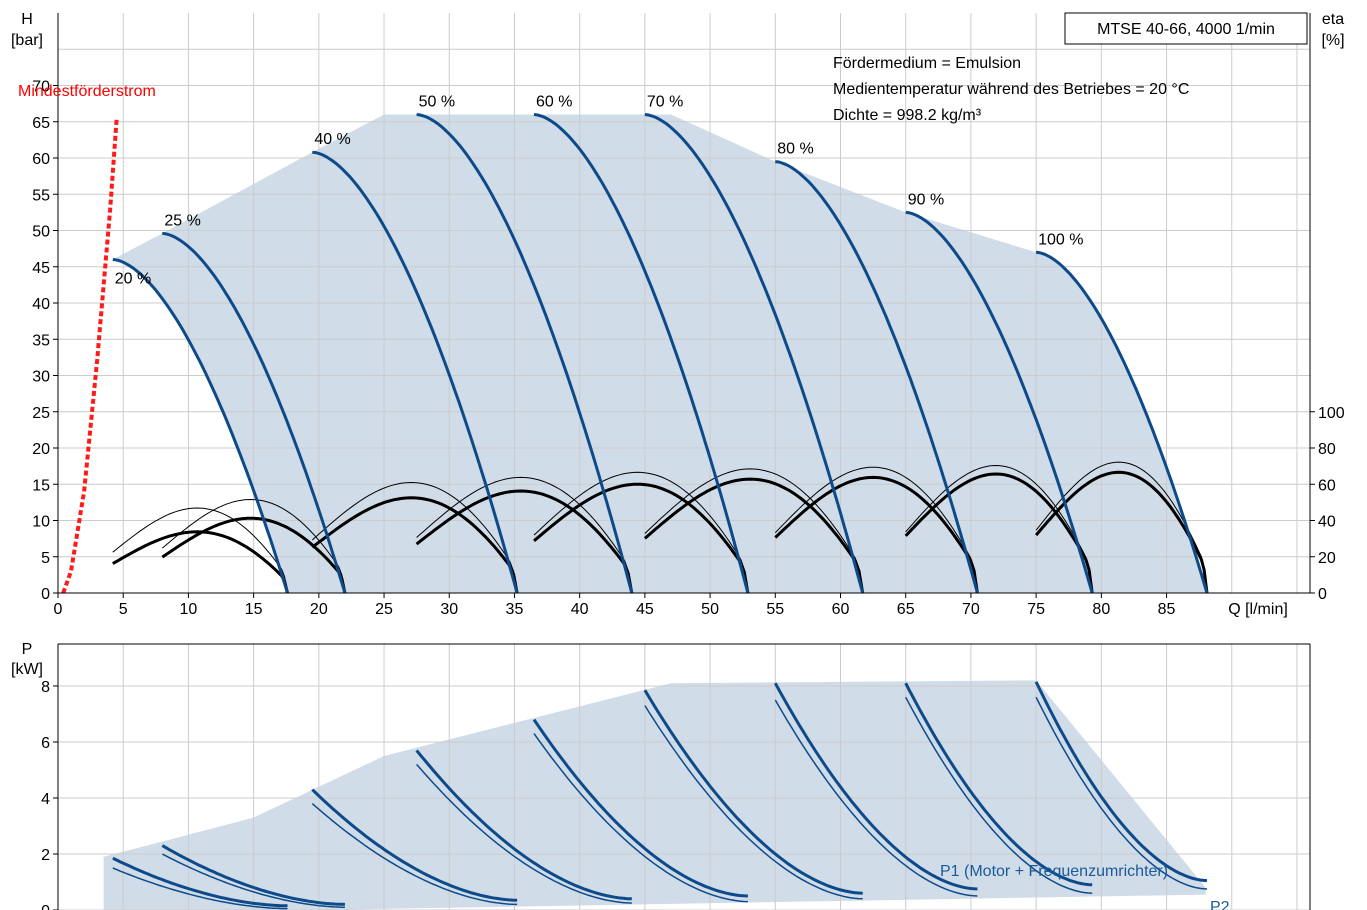 The width and height of the screenshot is (1367, 910). I want to click on x-tick-label: 50, so click(710, 609).